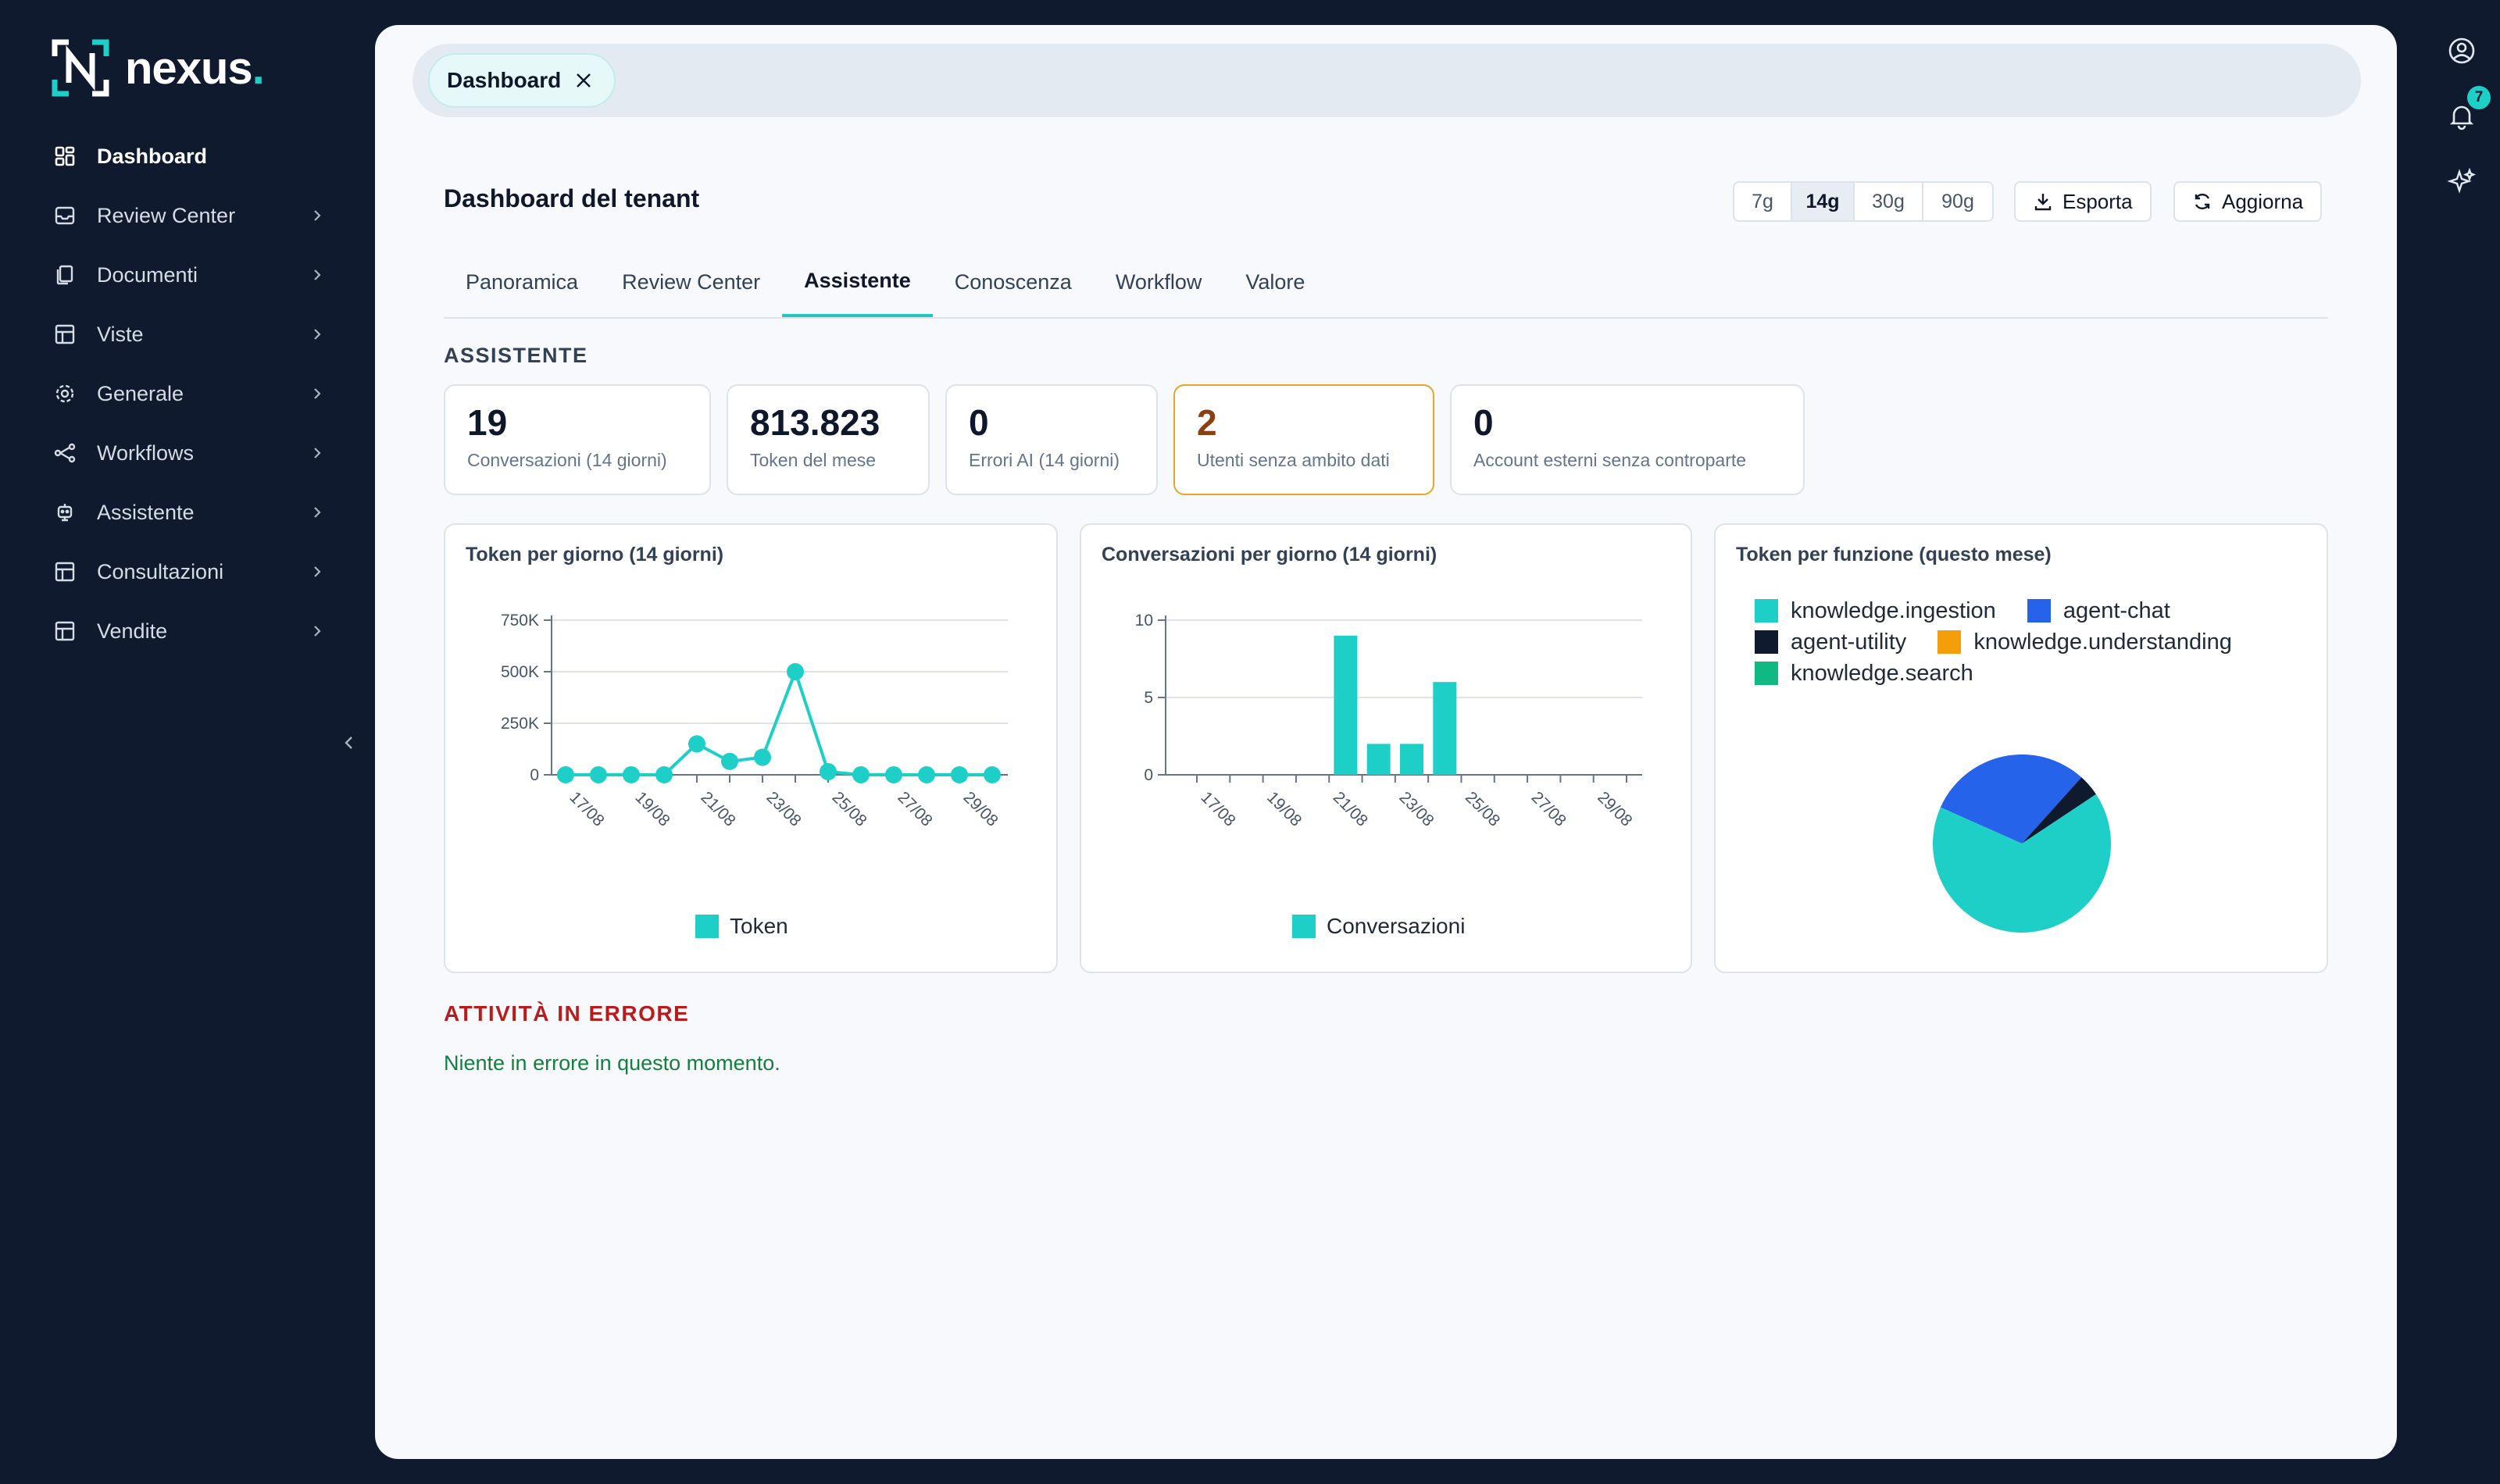  What do you see at coordinates (813, 460) in the screenshot?
I see `kpi-label: Token del mese` at bounding box center [813, 460].